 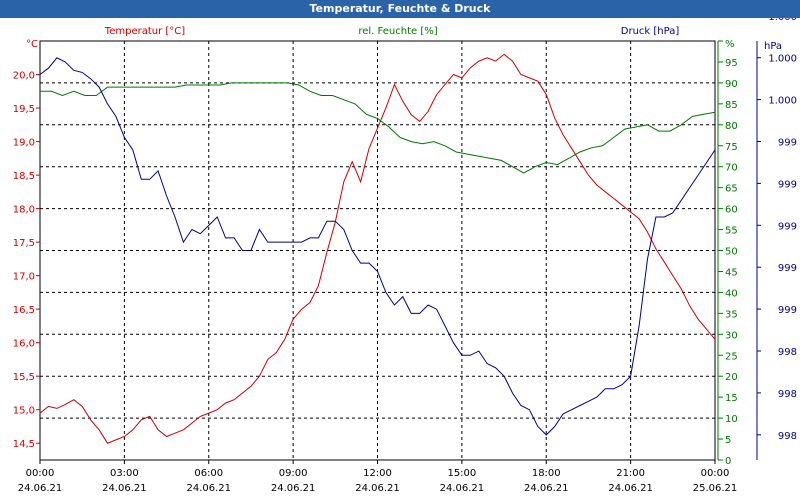 What do you see at coordinates (397, 31) in the screenshot?
I see `humidity-legend: rel. Feuchte [%]` at bounding box center [397, 31].